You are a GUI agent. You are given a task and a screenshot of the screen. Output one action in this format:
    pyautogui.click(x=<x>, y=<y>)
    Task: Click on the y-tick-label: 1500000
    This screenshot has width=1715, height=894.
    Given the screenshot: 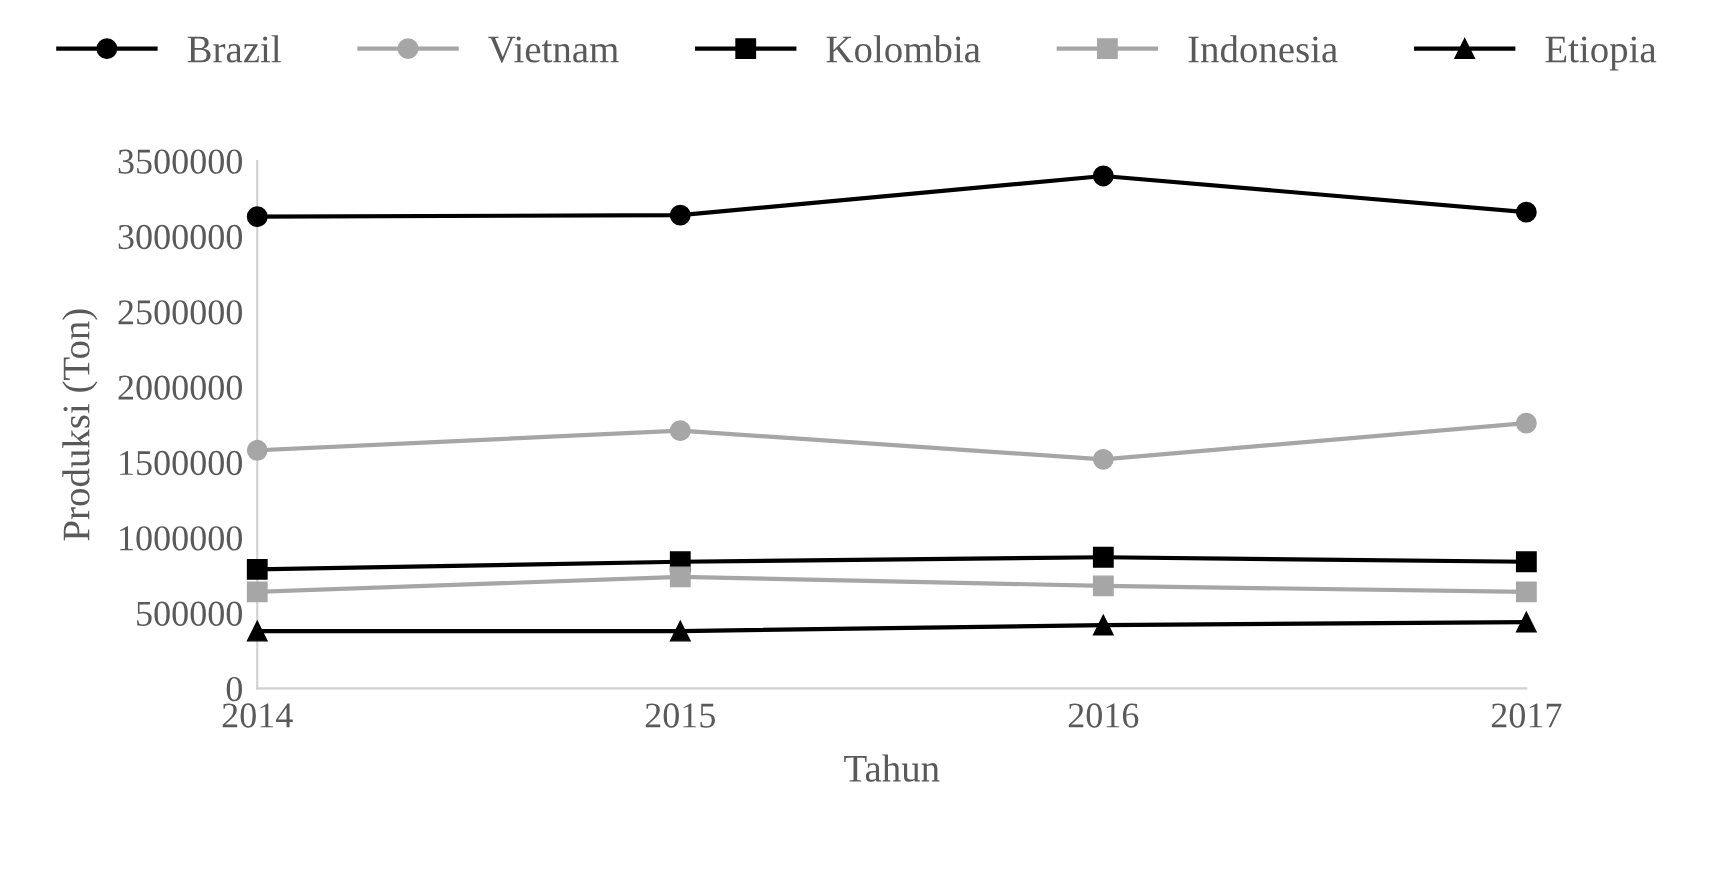 What is the action you would take?
    pyautogui.click(x=181, y=463)
    